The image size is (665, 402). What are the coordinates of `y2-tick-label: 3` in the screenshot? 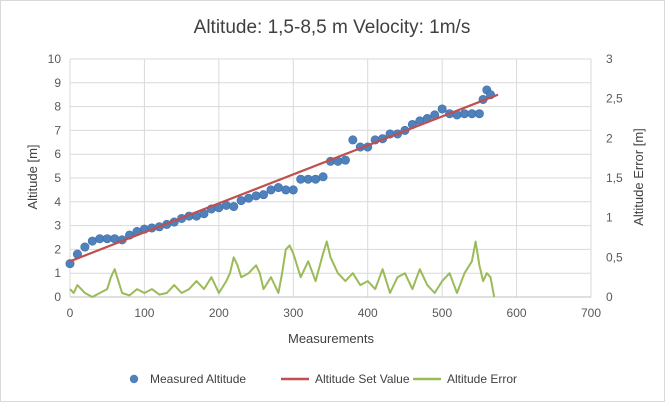 It's located at (609, 59).